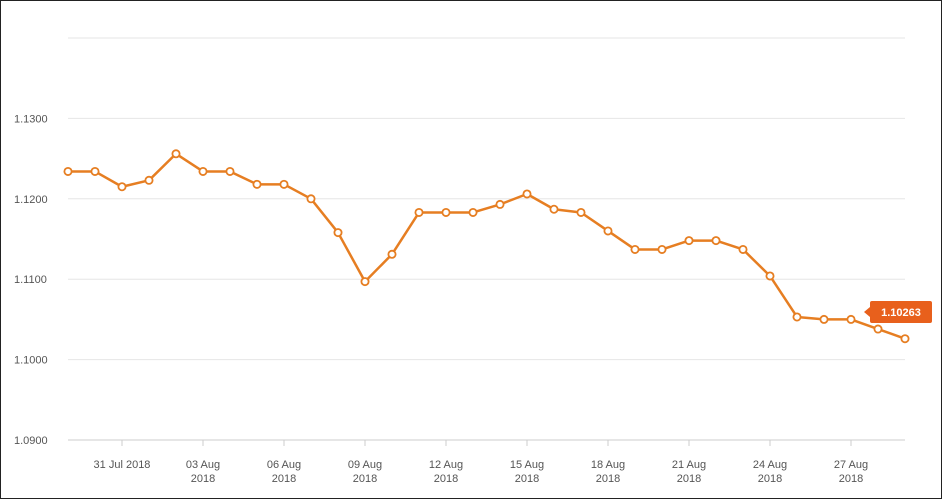 The image size is (942, 499). Describe the element at coordinates (851, 472) in the screenshot. I see `x-tick-label-9: 27 Aug 2018` at that location.